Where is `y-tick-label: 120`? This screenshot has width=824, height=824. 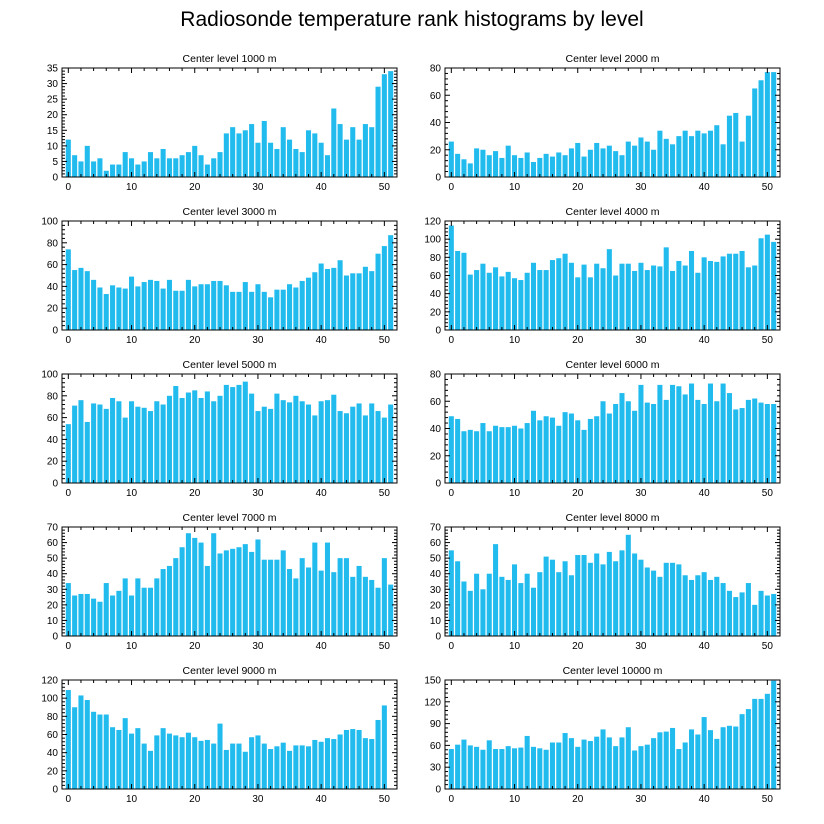 y-tick-label: 120 is located at coordinates (432, 222).